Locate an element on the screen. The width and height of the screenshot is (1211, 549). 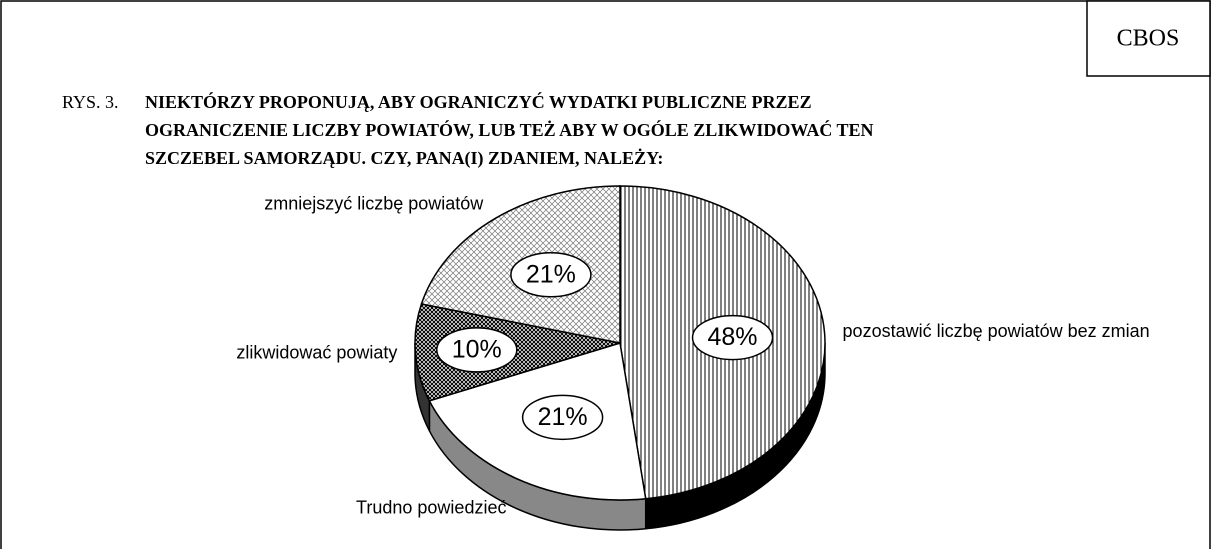
value-label: 48% is located at coordinates (733, 337).